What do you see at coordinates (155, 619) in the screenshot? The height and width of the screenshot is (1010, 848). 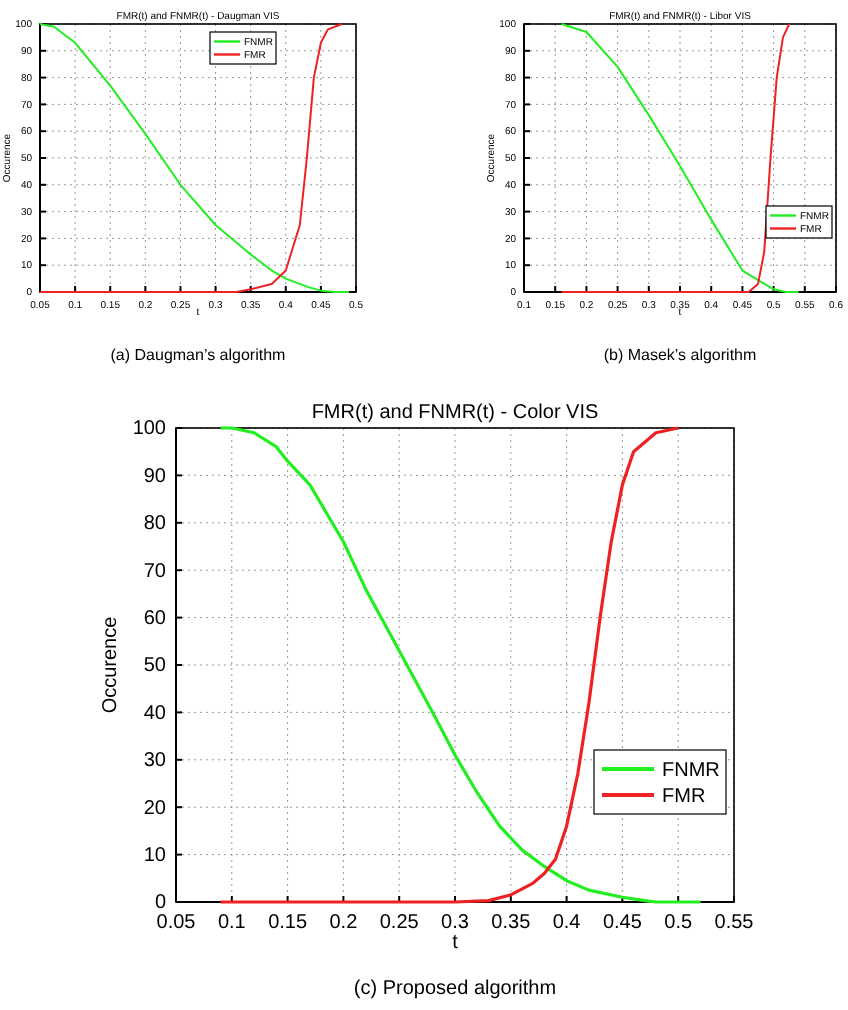 I see `y-tick-label: 60` at bounding box center [155, 619].